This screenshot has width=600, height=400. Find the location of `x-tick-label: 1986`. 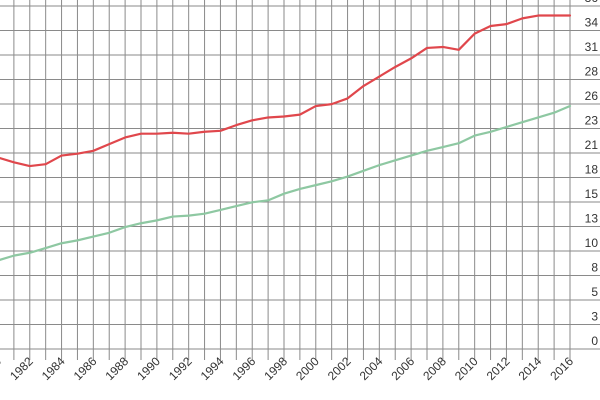

x-tick-label: 1986 is located at coordinates (85, 368).